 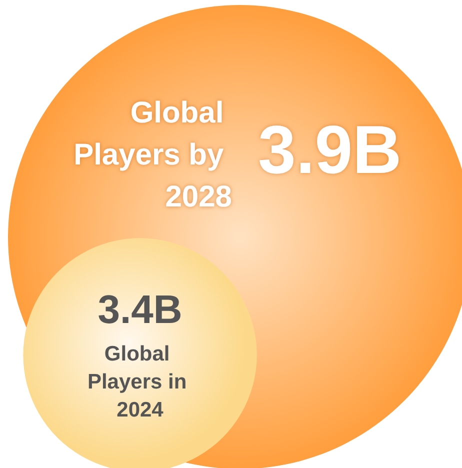 I want to click on category-label: Global Players by 2028, so click(x=153, y=155).